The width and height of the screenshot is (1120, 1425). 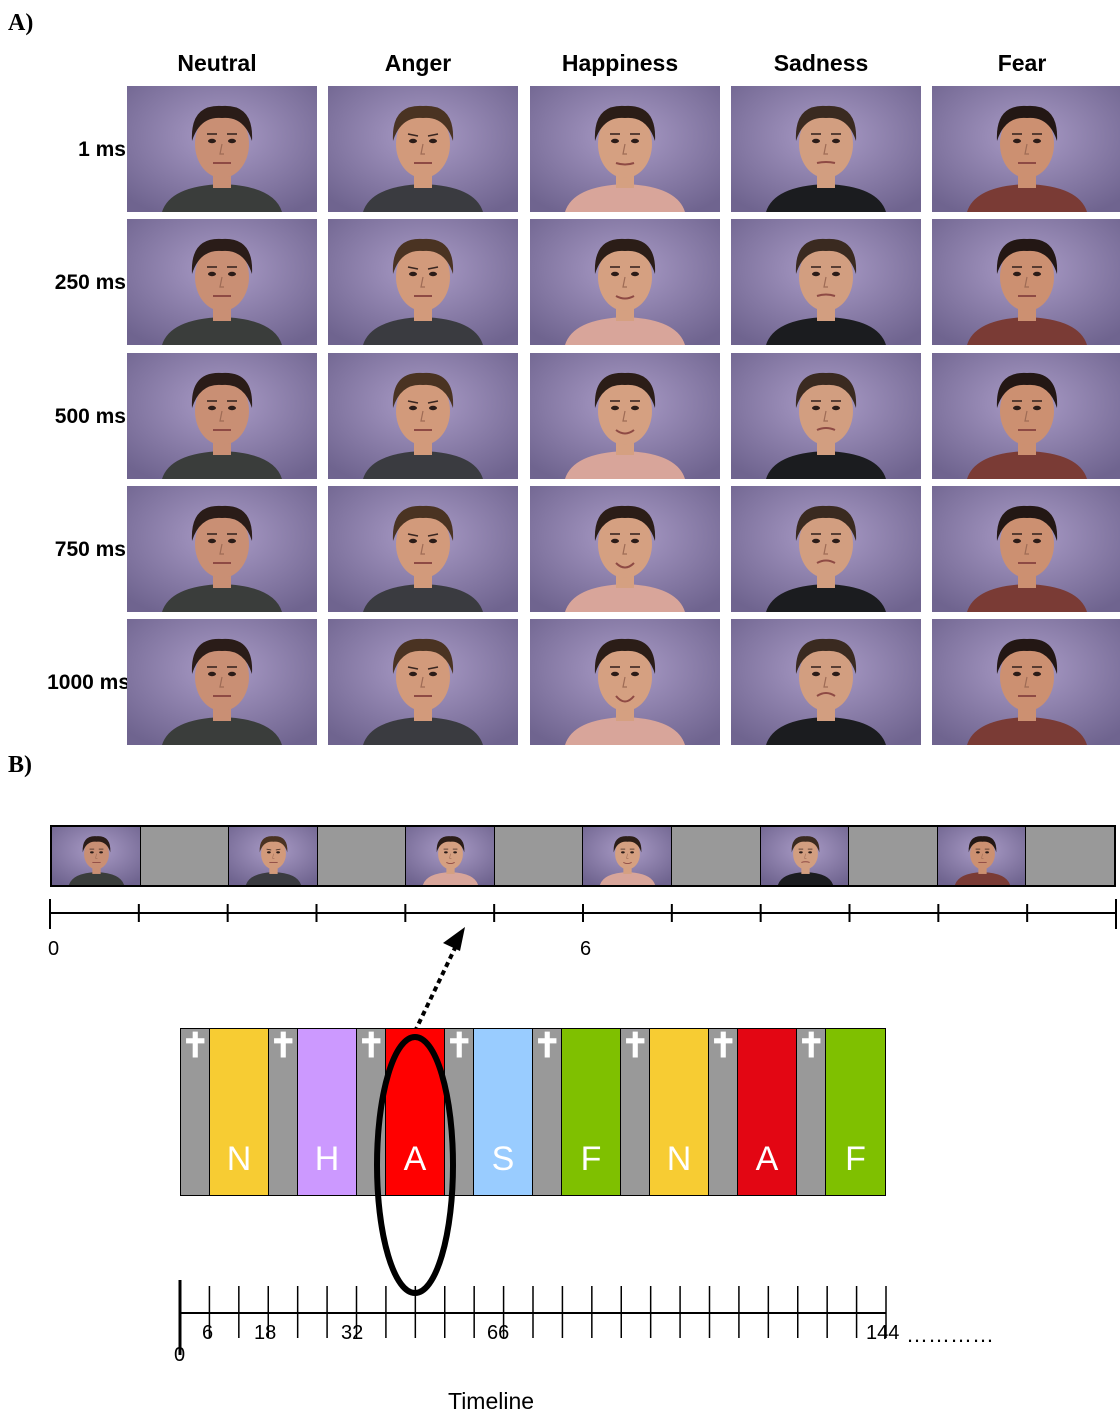 I want to click on face-neutral-250ms, so click(x=222, y=282).